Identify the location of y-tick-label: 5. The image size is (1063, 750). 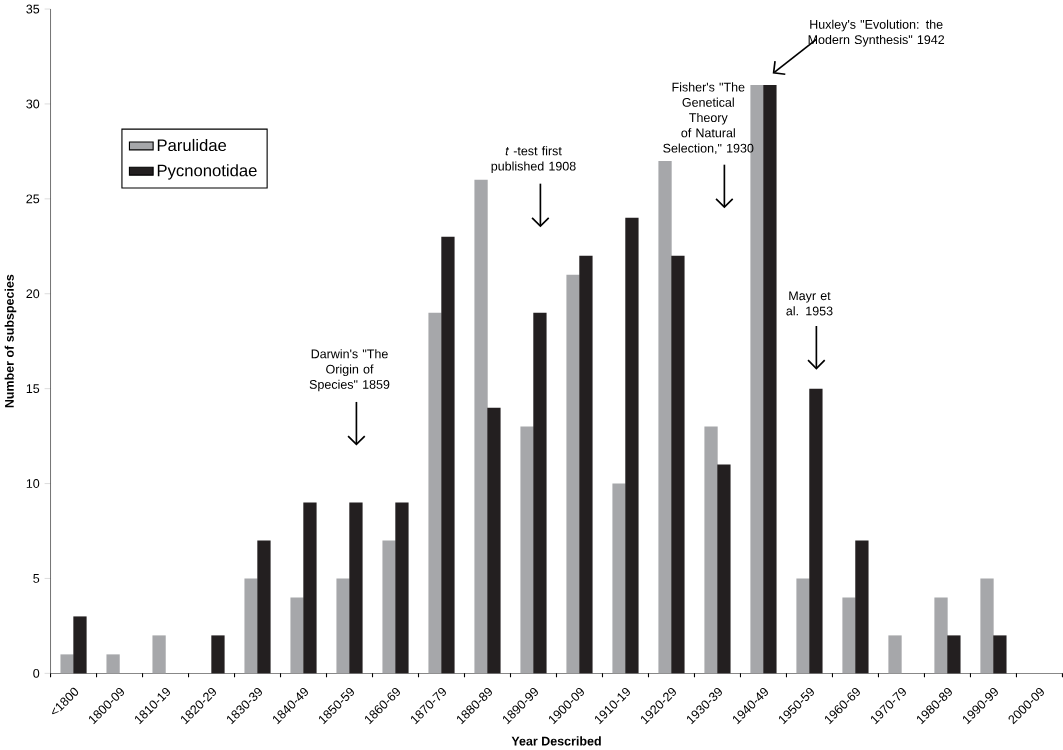
(36, 578).